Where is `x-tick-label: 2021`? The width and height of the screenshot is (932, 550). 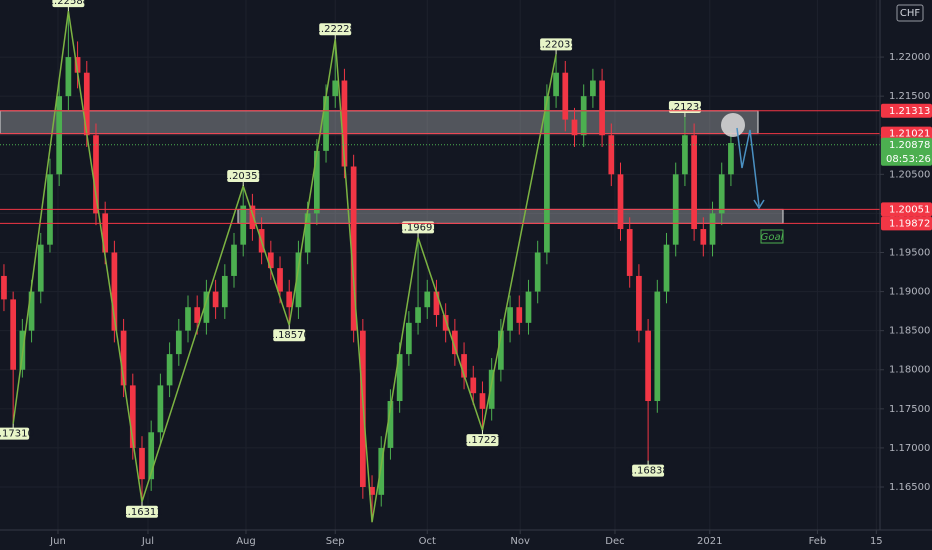
x-tick-label: 2021 is located at coordinates (709, 541).